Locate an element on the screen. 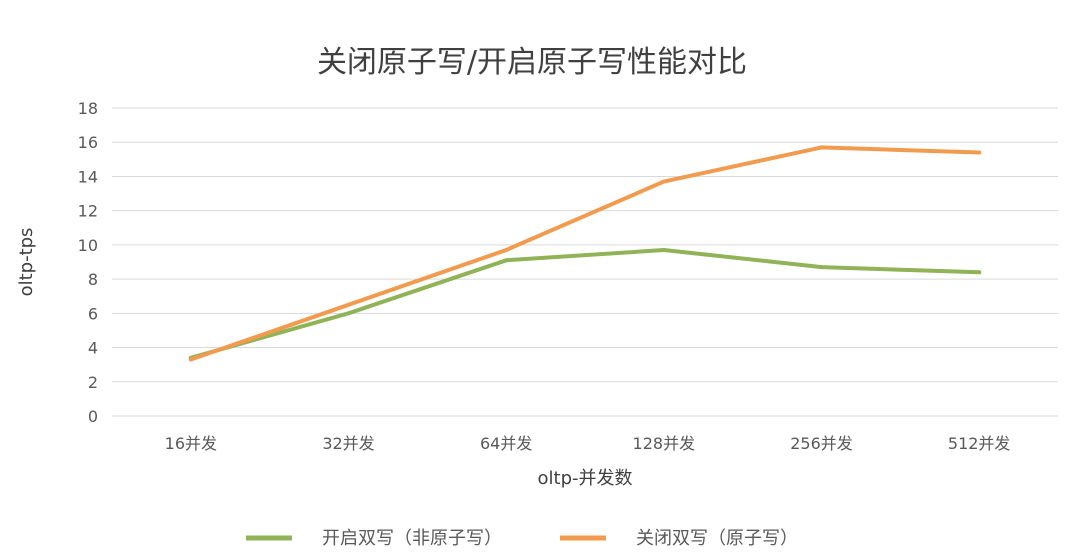 The height and width of the screenshot is (555, 1080). y-tick-label: 4 is located at coordinates (93, 348).